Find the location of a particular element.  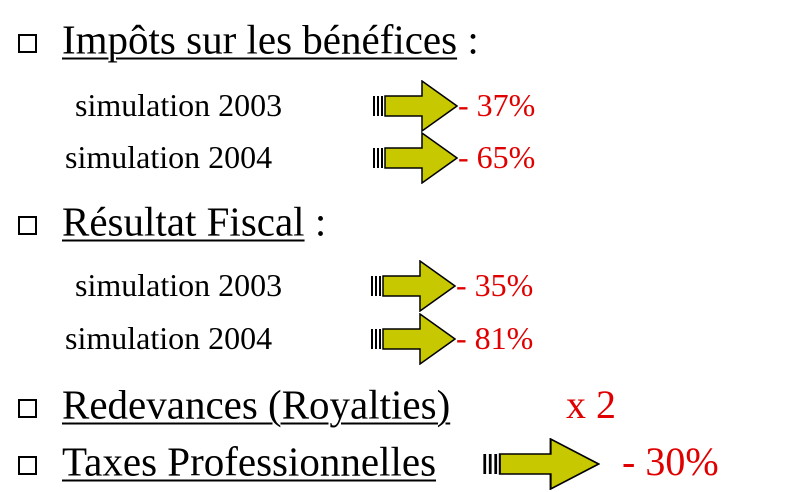

heading: Résultat Fiscal : is located at coordinates (194, 221).